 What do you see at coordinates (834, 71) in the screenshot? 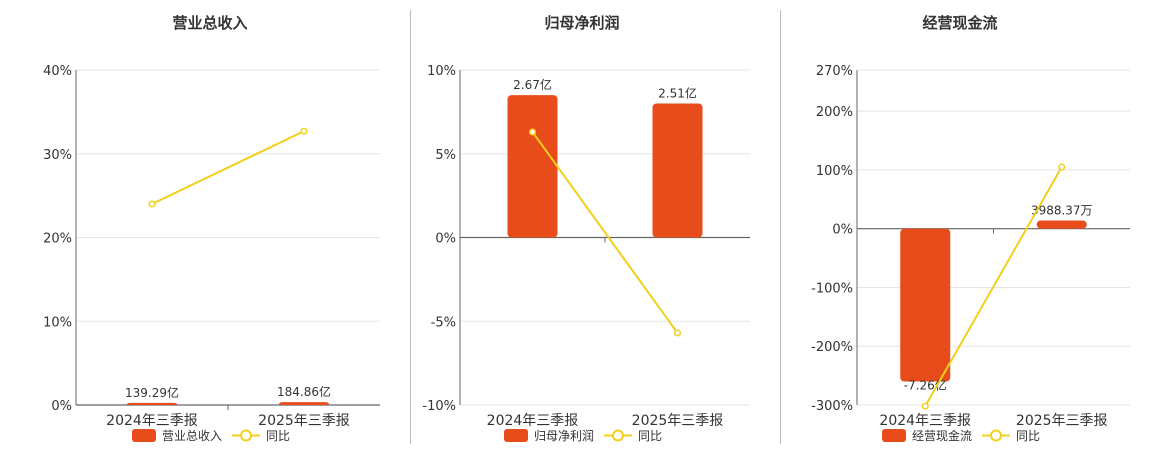
I see `y-tick-label: 270%` at bounding box center [834, 71].